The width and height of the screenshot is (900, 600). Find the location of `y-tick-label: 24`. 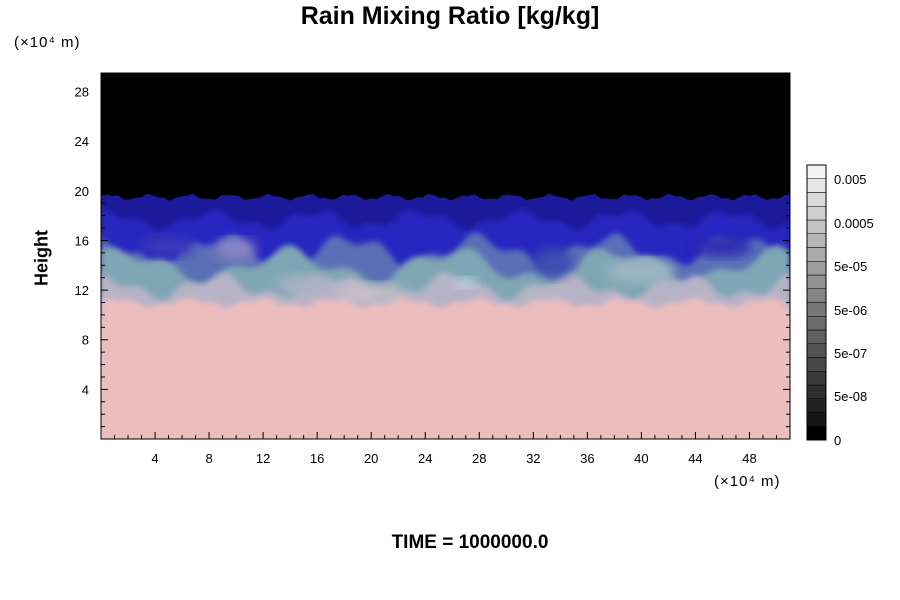

y-tick-label: 24 is located at coordinates (82, 141).